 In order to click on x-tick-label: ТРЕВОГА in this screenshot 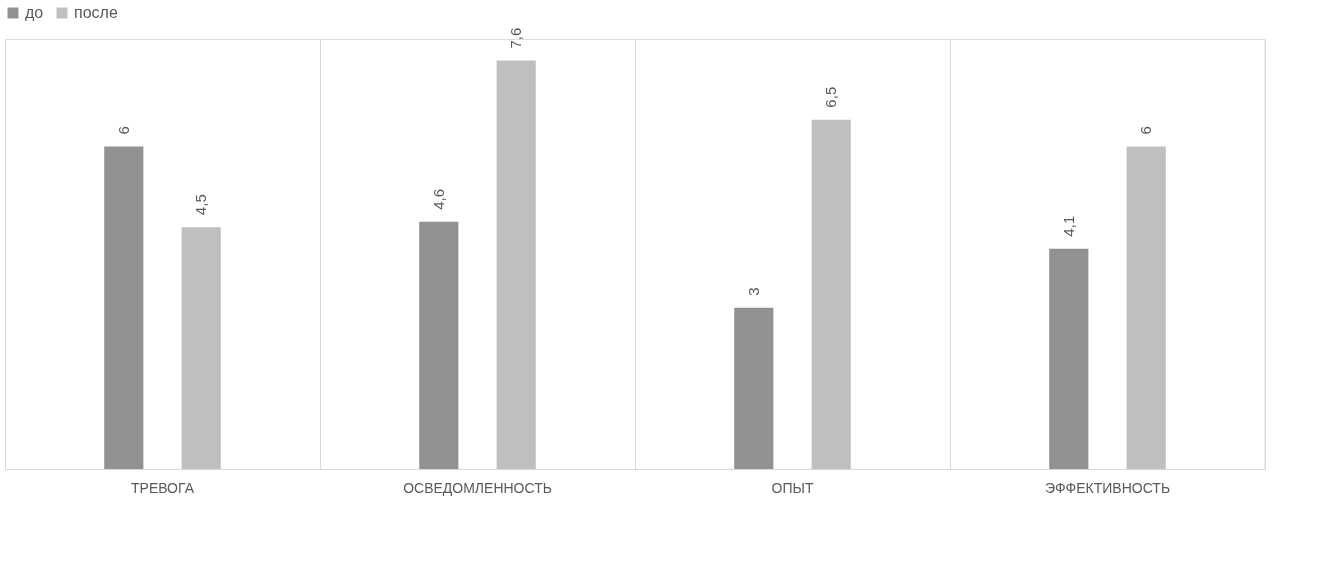, I will do `click(163, 487)`.